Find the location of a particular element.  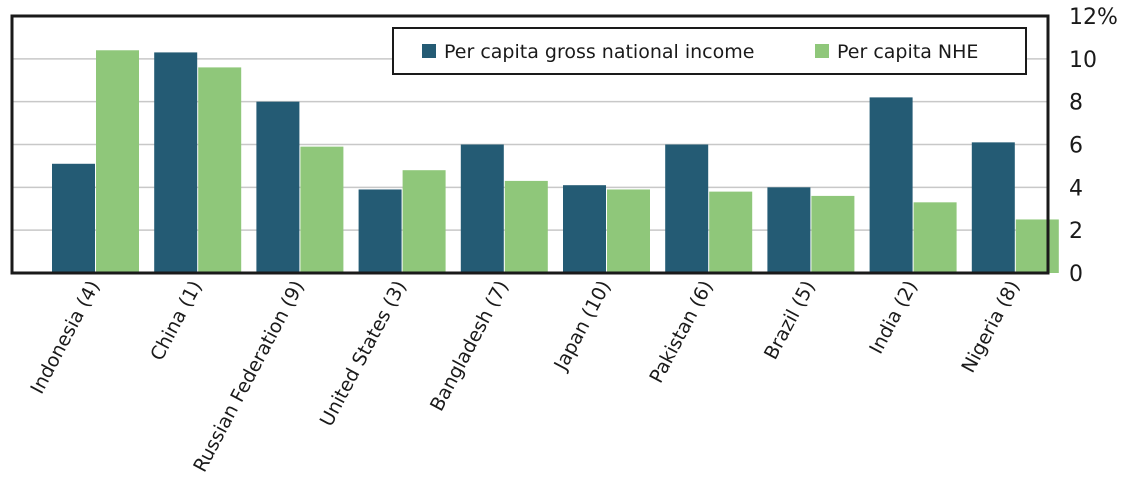

y-tick-label: 6 is located at coordinates (1076, 146).